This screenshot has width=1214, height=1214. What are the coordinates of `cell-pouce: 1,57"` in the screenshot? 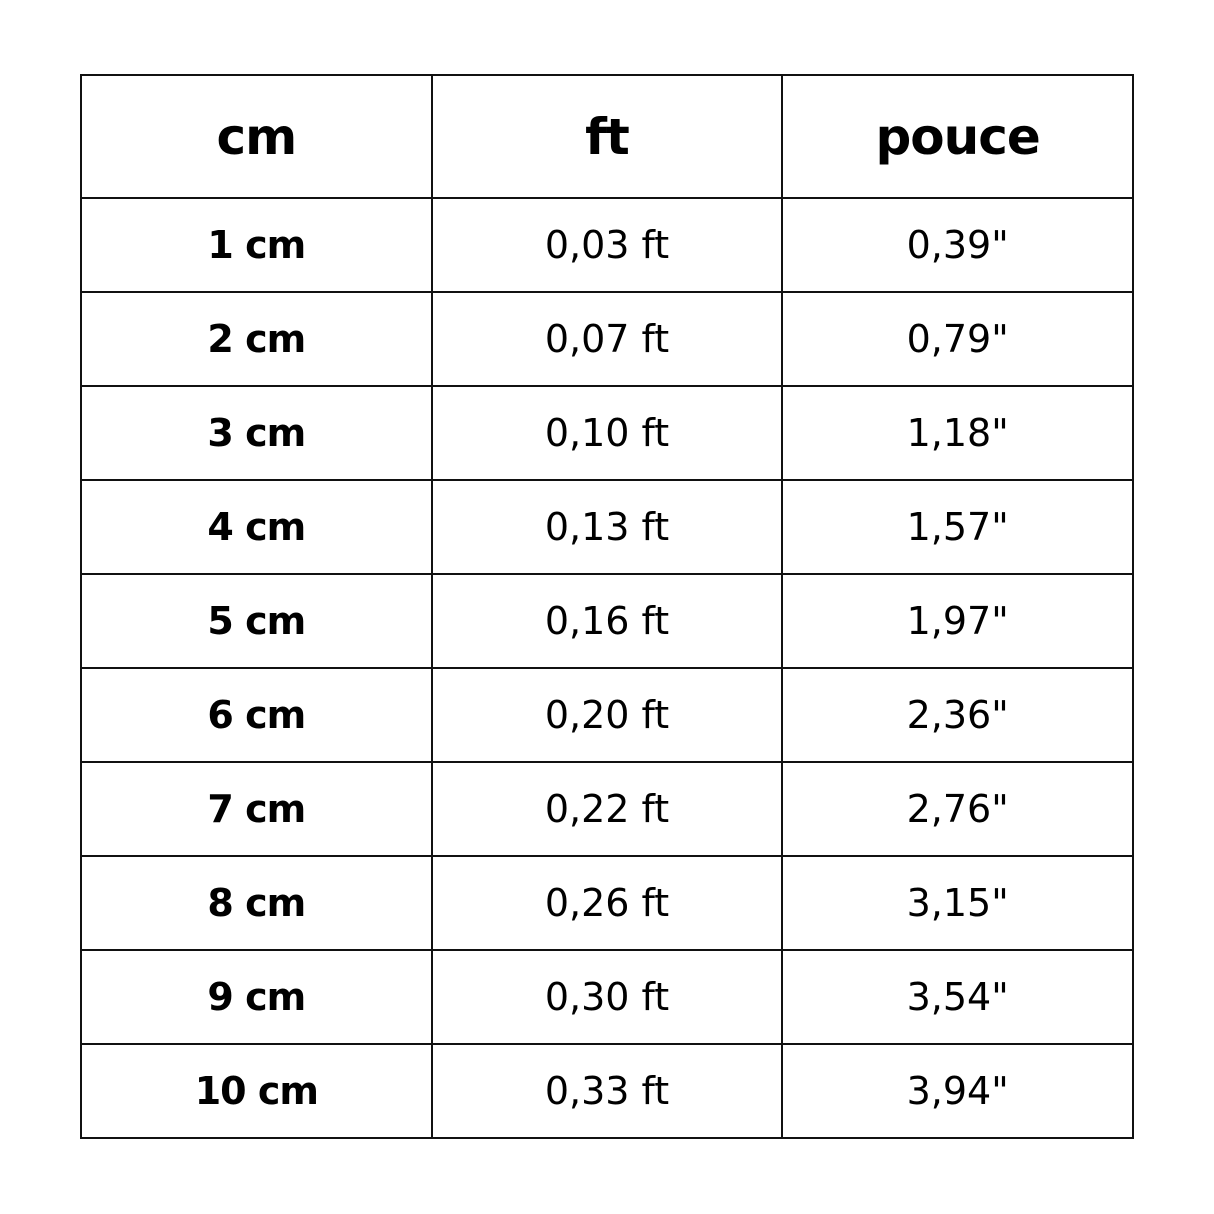 It's located at (957, 527).